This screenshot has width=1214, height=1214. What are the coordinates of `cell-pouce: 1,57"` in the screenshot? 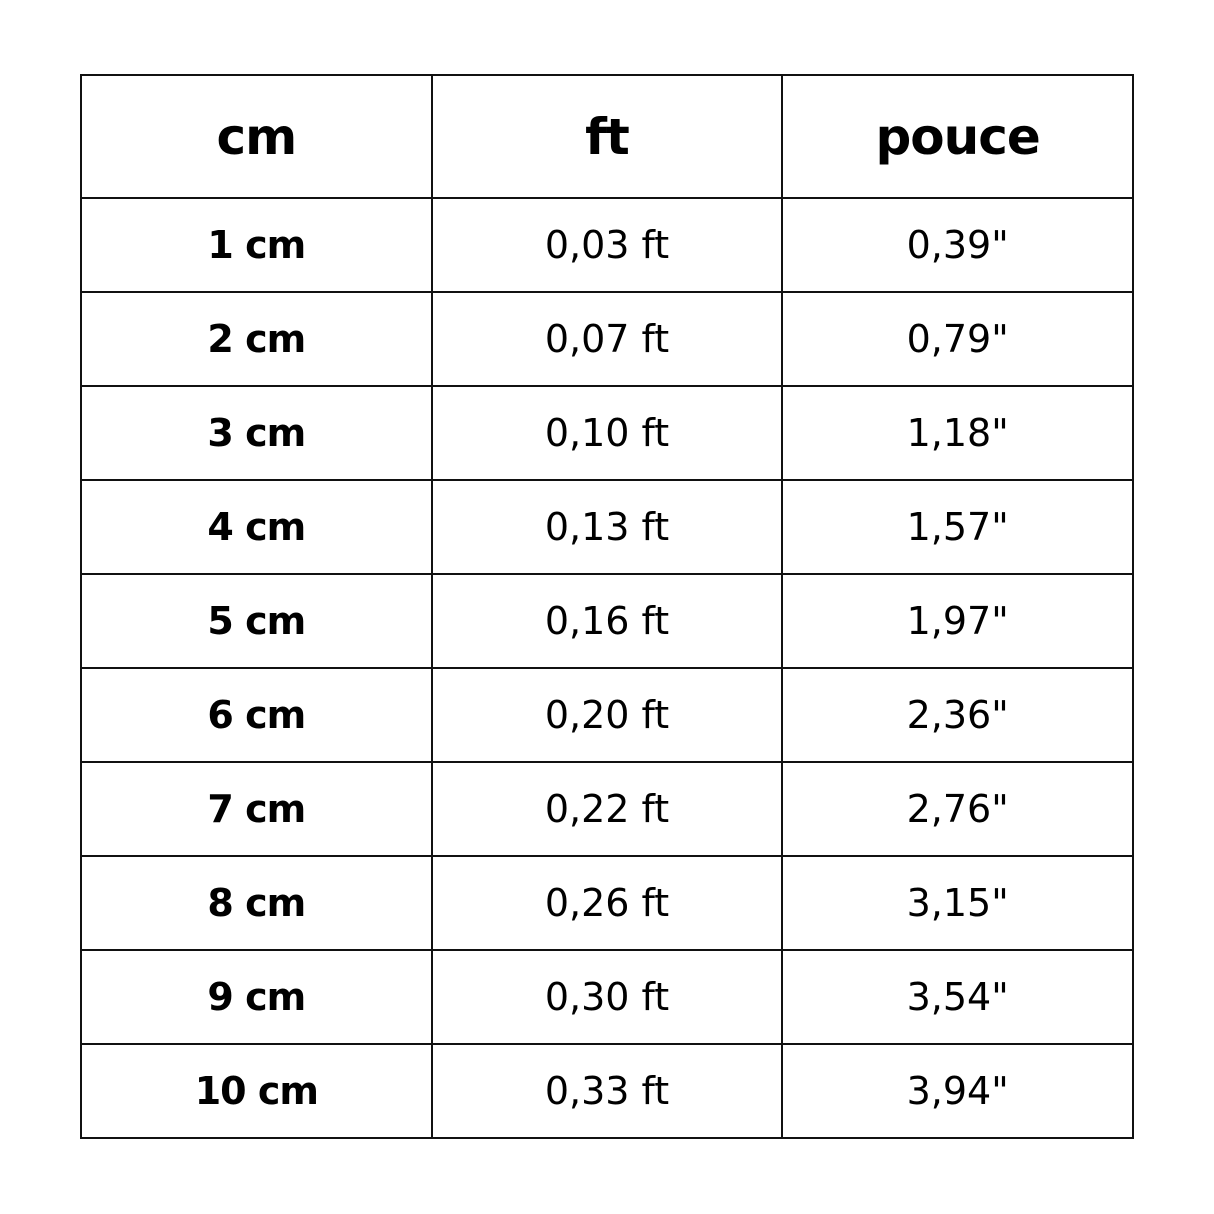 It's located at (957, 527).